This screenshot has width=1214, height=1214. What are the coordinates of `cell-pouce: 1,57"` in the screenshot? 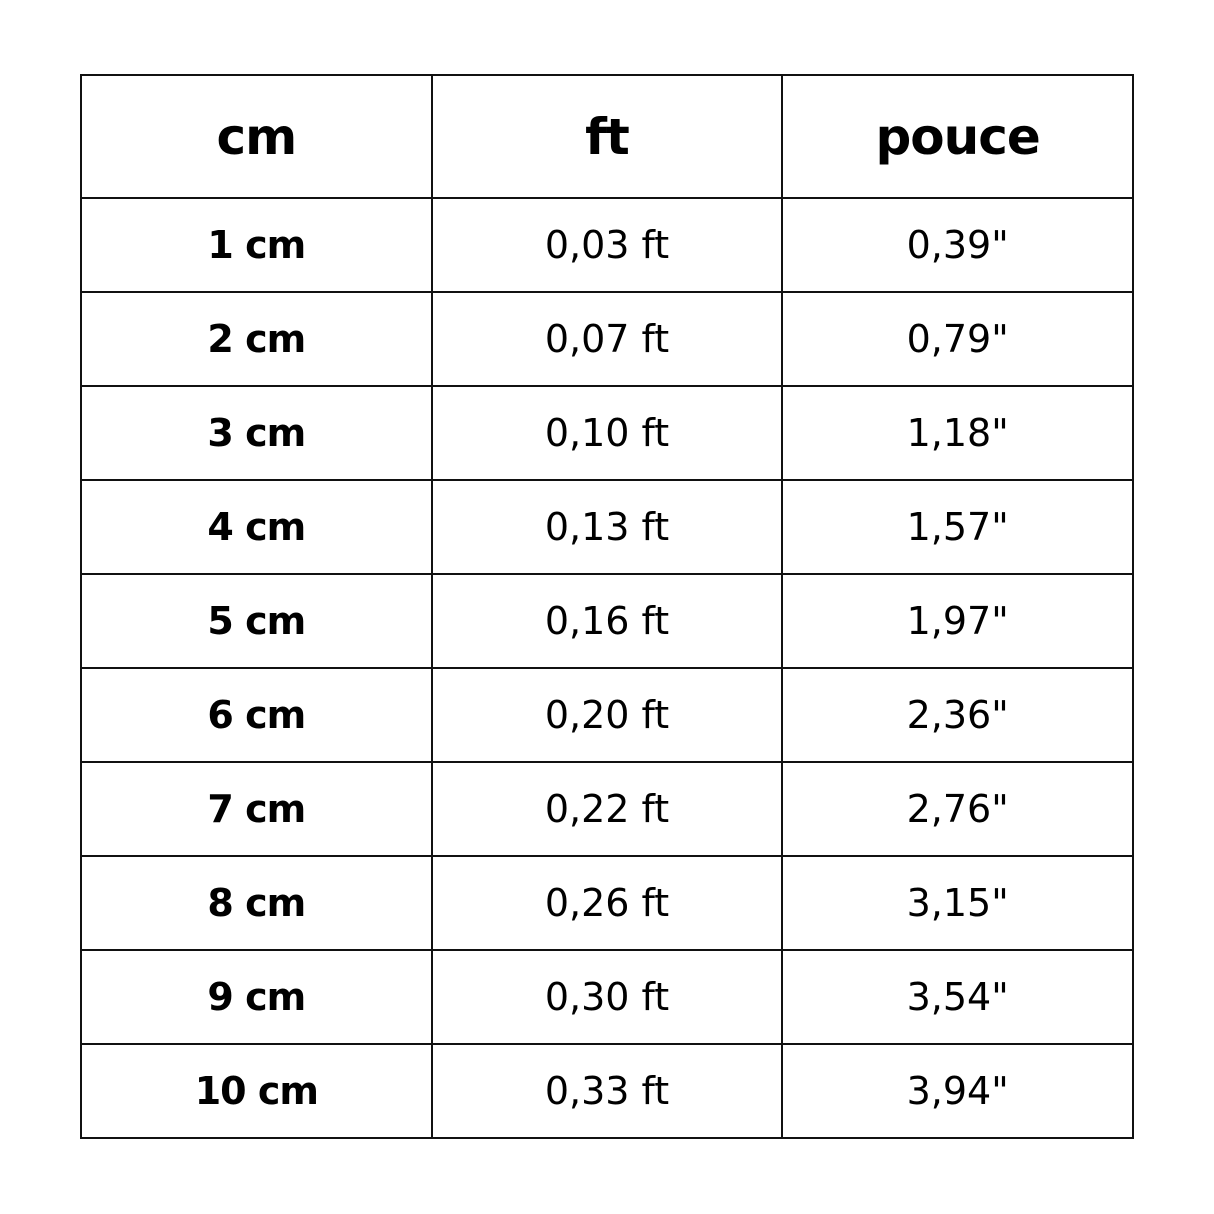 It's located at (957, 527).